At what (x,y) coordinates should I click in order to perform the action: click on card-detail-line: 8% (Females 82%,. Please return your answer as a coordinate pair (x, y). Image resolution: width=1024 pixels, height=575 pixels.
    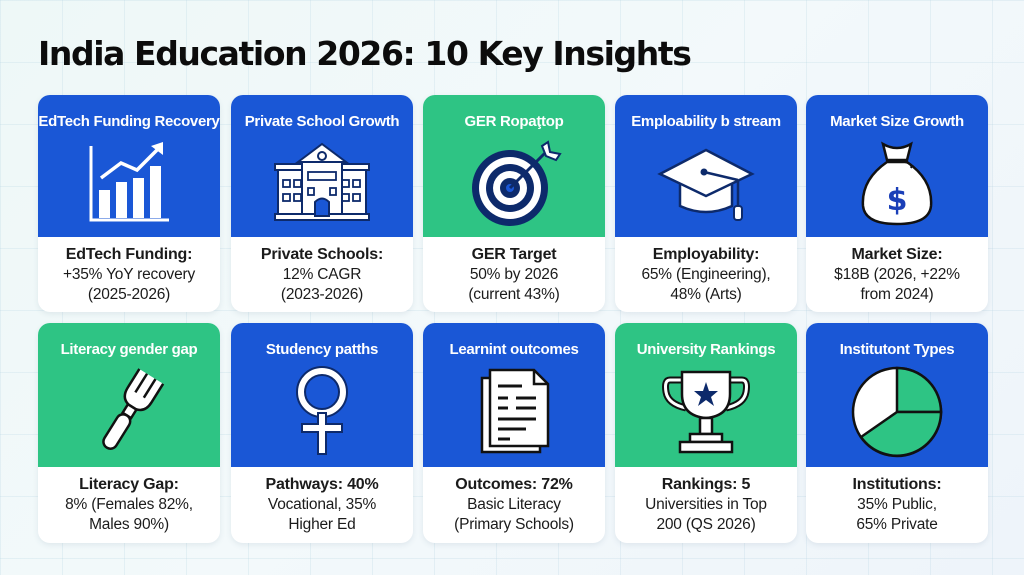
    Looking at the image, I should click on (129, 504).